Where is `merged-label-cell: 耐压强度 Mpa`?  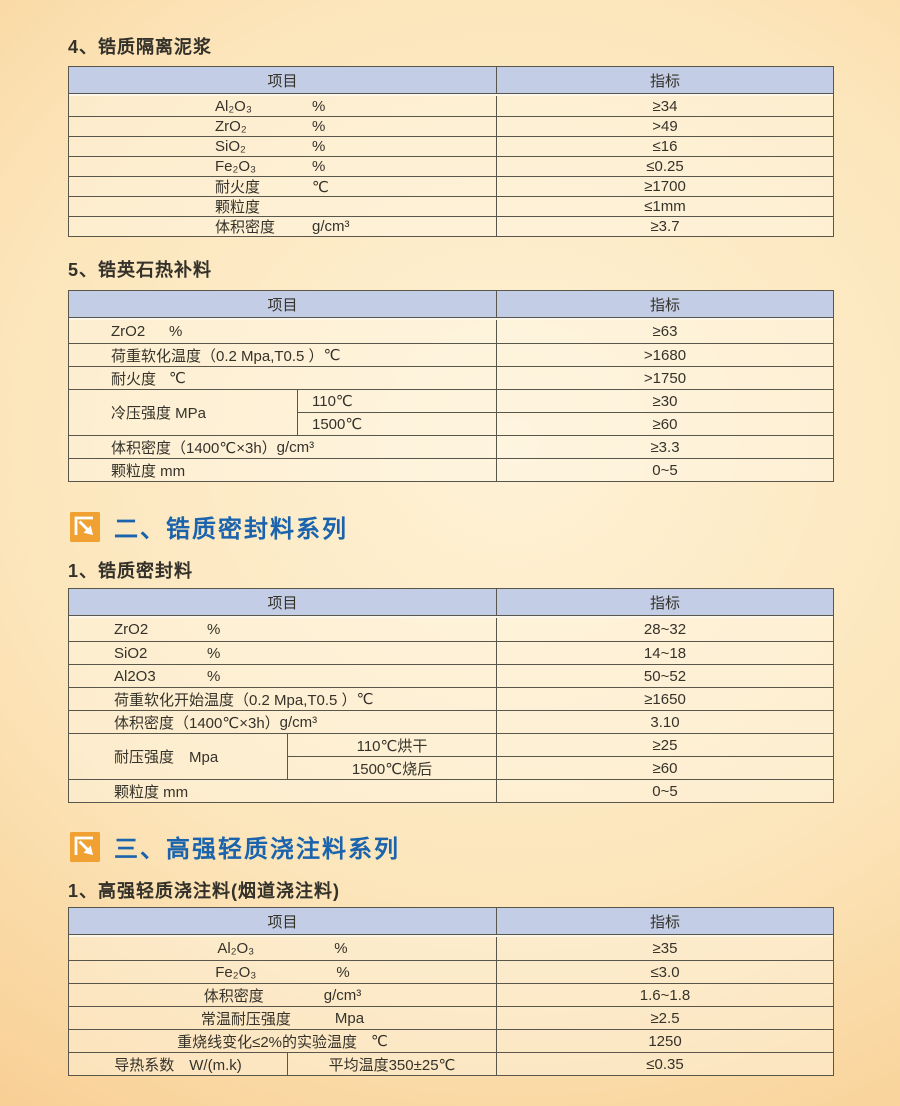
merged-label-cell: 耐压强度 Mpa is located at coordinates (178, 756).